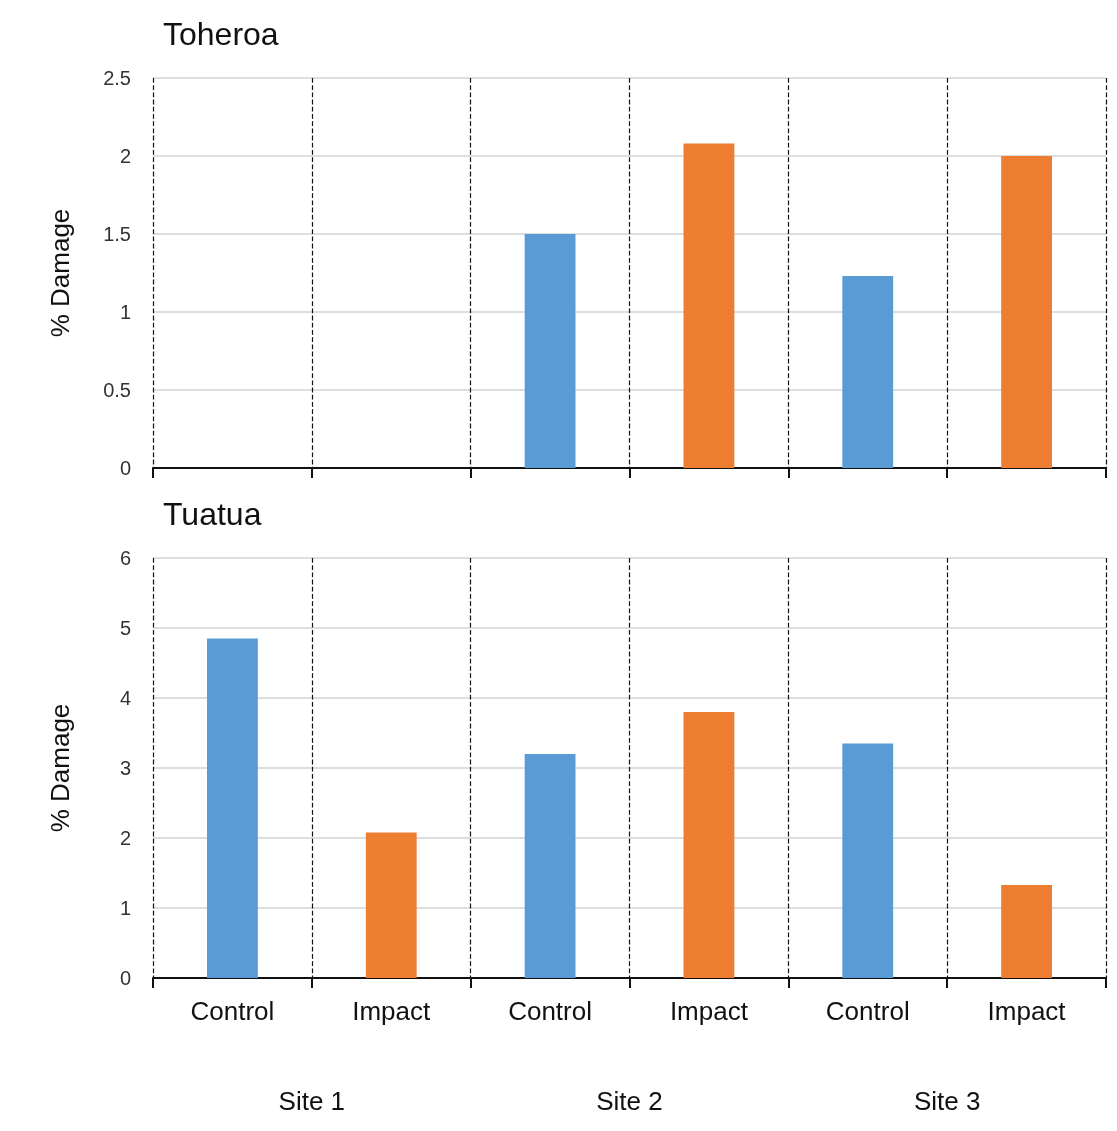 This screenshot has height=1131, width=1117. What do you see at coordinates (117, 390) in the screenshot?
I see `y-tick-label: 0.5` at bounding box center [117, 390].